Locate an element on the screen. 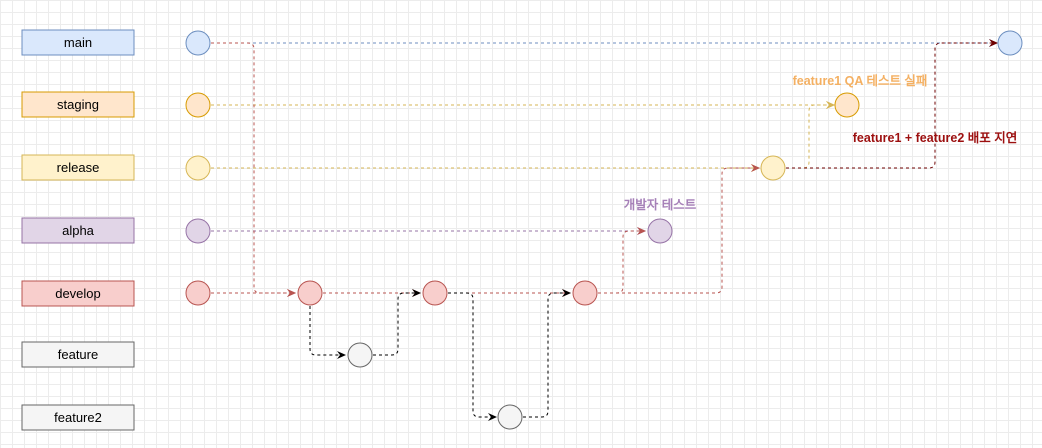 This screenshot has width=1042, height=448. branch-box-release is located at coordinates (78, 167).